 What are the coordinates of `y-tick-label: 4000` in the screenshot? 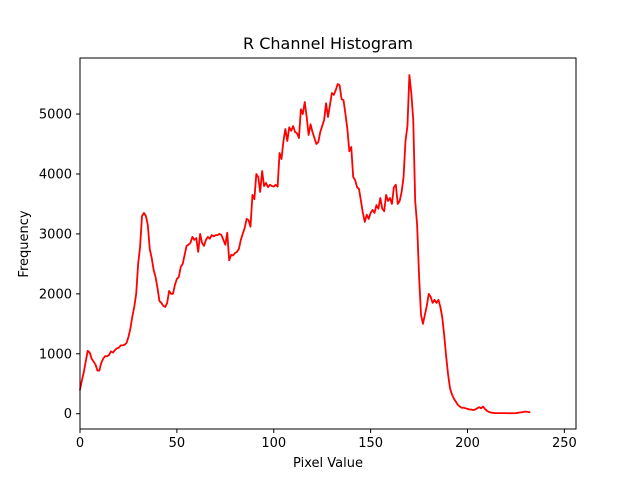 It's located at (55, 174).